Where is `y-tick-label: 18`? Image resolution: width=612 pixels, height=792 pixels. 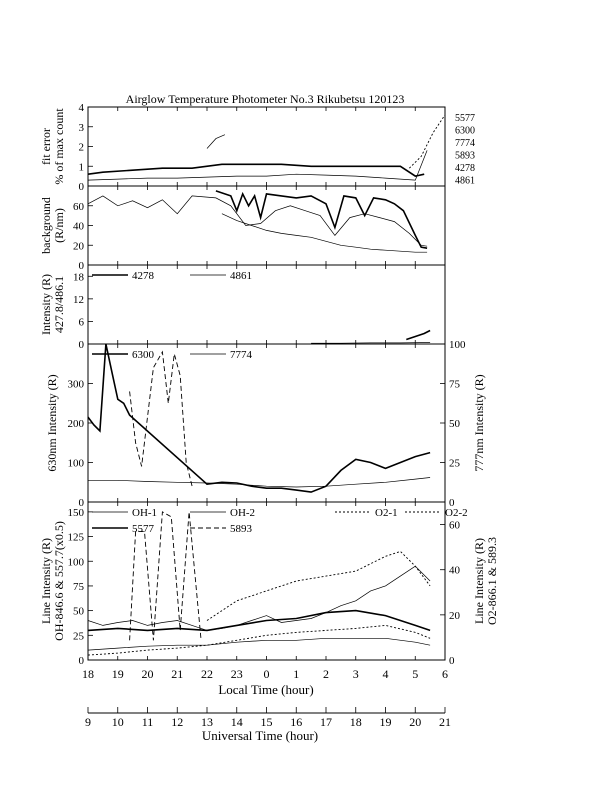
y-tick-label: 18 is located at coordinates (79, 277).